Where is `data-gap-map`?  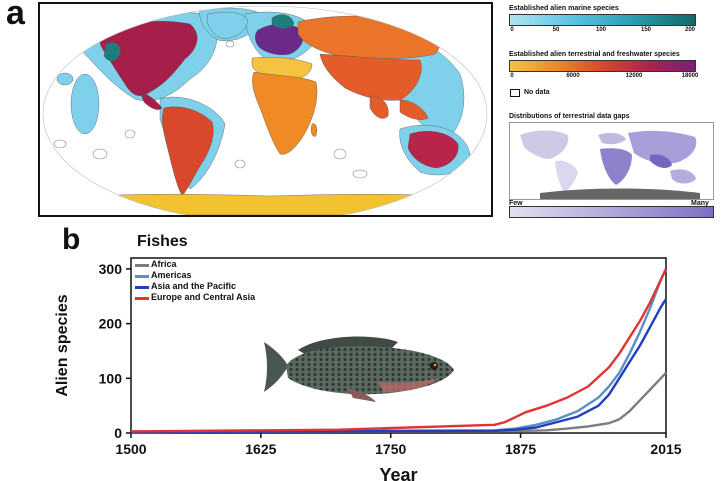 data-gap-map is located at coordinates (611, 161).